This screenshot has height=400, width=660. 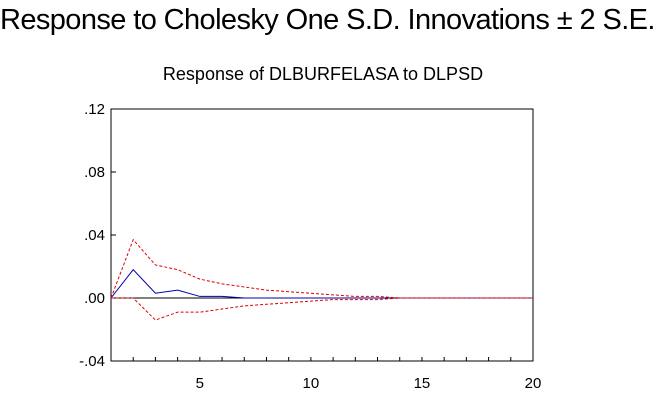 I want to click on x-tick-label: 15, so click(x=422, y=383).